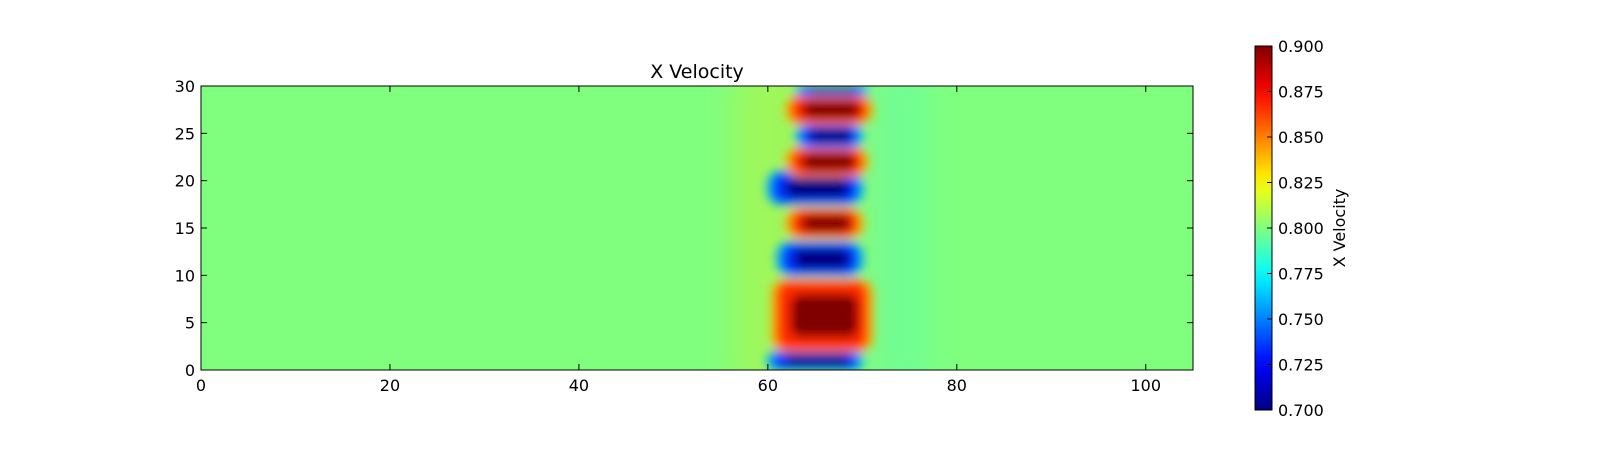  Describe the element at coordinates (190, 323) in the screenshot. I see `y-tick-label: 5` at that location.